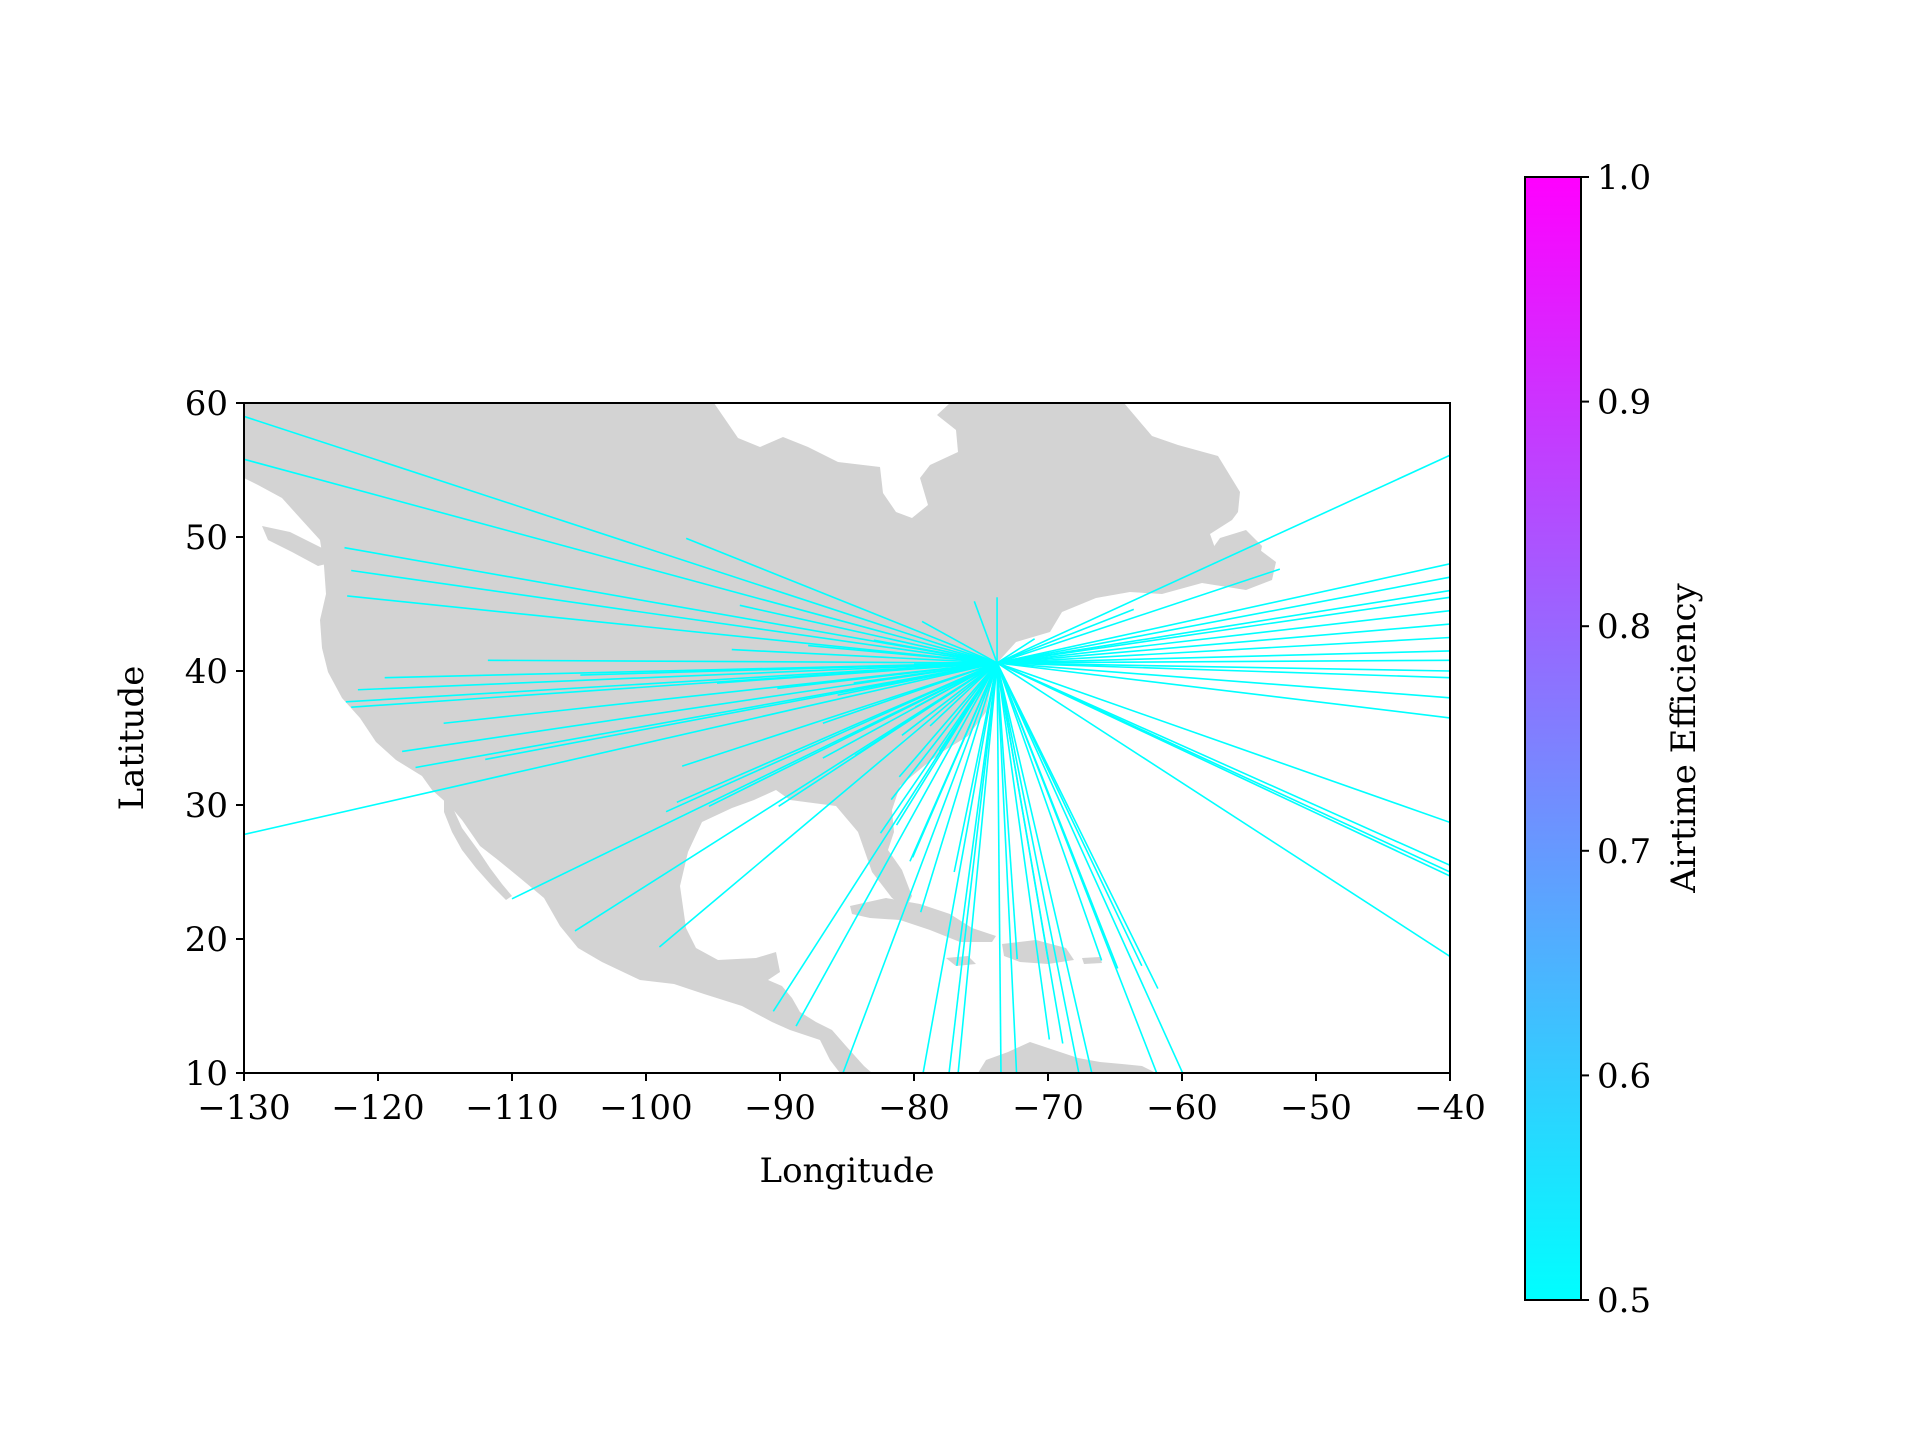  What do you see at coordinates (841, 1100) in the screenshot?
I see `x-axis-ticks: −130 −120 −110 −100 −90 −80 −70 −60 −50 −40` at bounding box center [841, 1100].